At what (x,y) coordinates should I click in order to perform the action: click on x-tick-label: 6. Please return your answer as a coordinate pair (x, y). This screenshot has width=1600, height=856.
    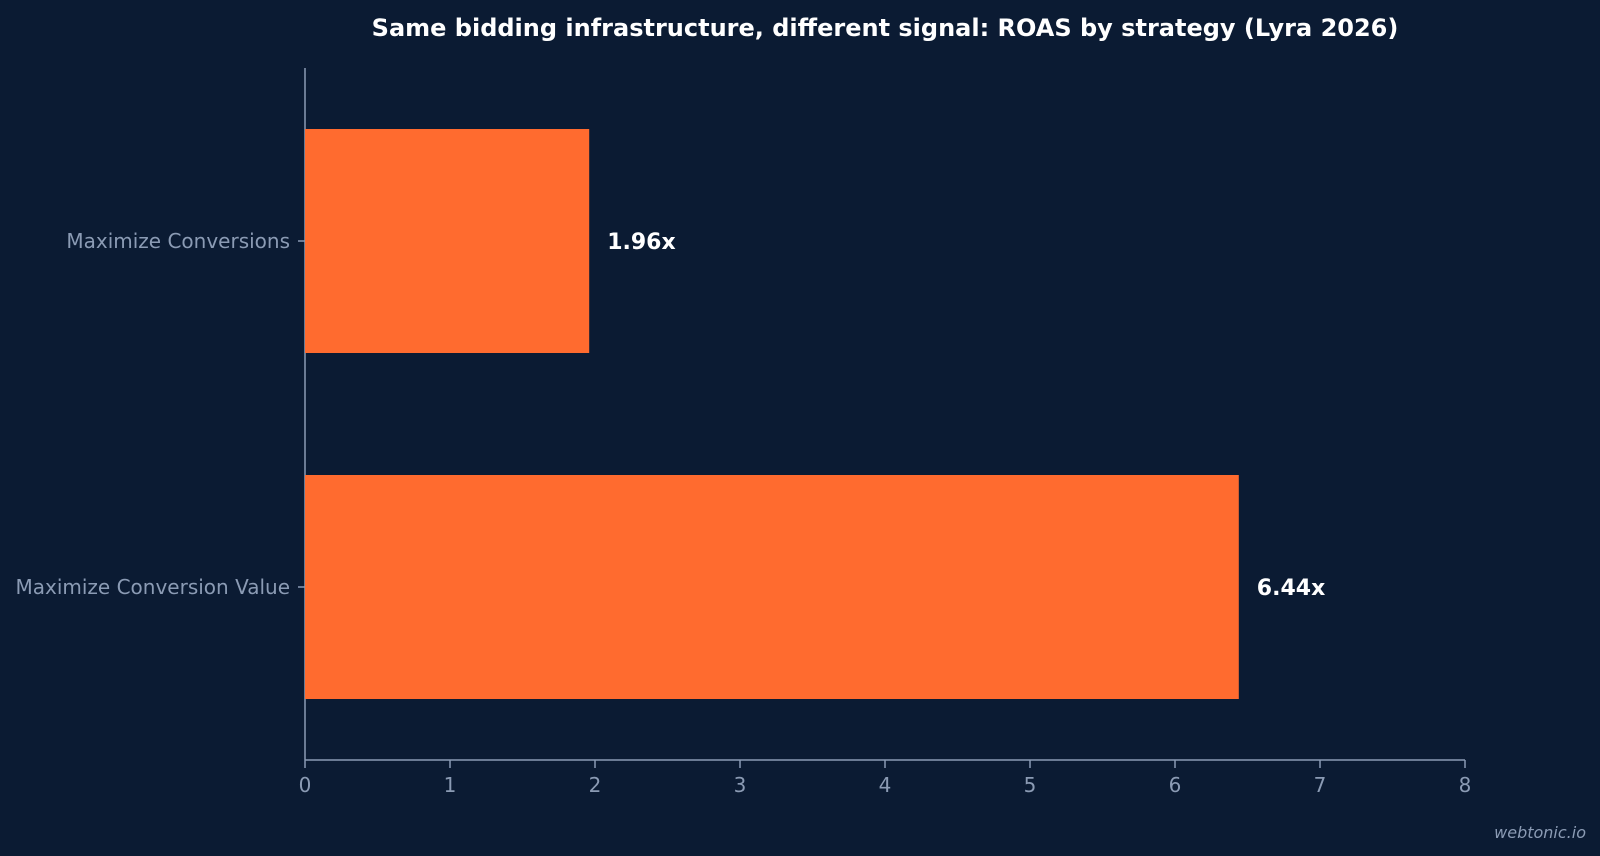
    Looking at the image, I should click on (1175, 785).